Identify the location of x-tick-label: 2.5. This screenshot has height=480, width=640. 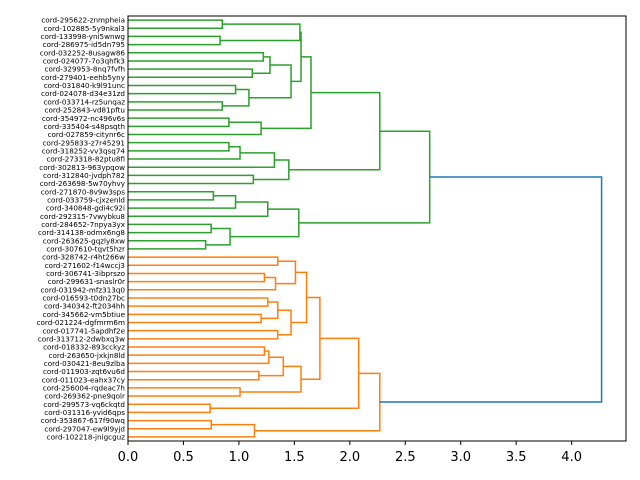
(405, 457).